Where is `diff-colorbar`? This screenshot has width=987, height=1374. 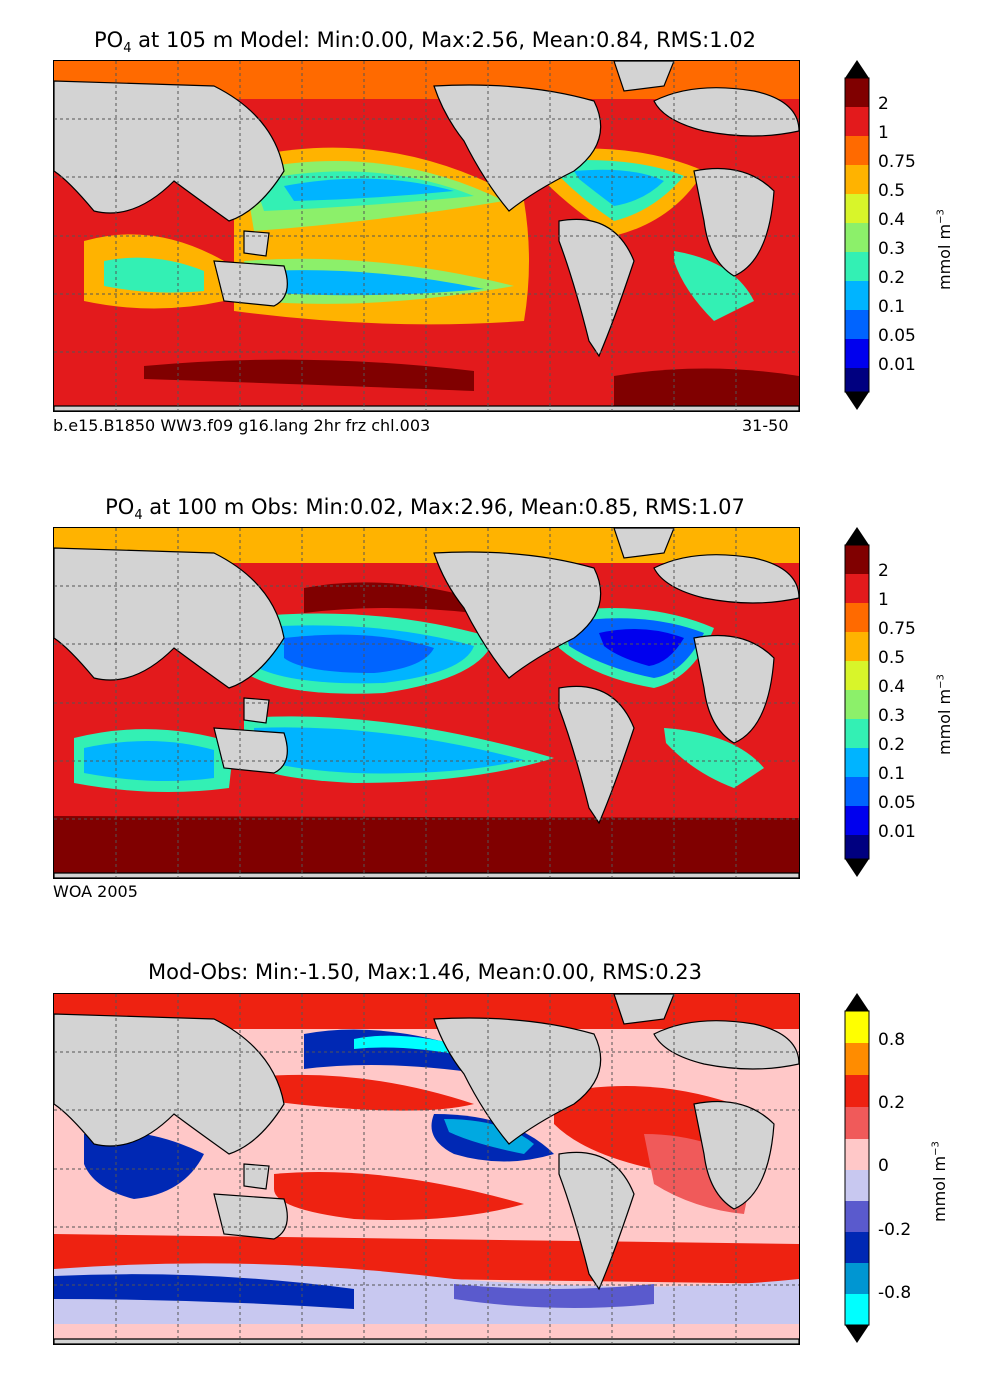 diff-colorbar is located at coordinates (857, 1168).